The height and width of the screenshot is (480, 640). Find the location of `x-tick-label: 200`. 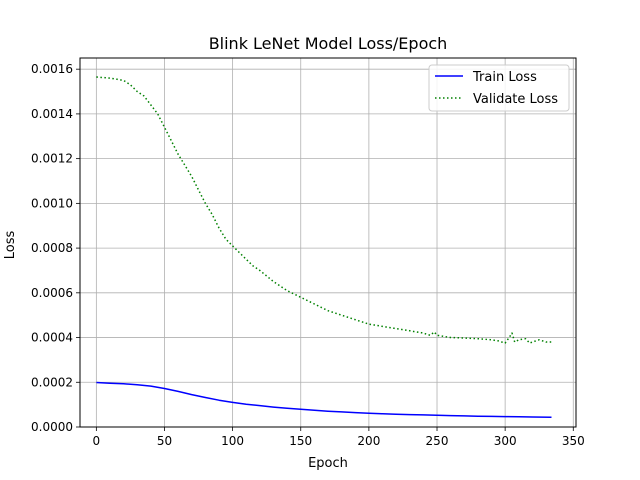

x-tick-label: 200 is located at coordinates (368, 441).